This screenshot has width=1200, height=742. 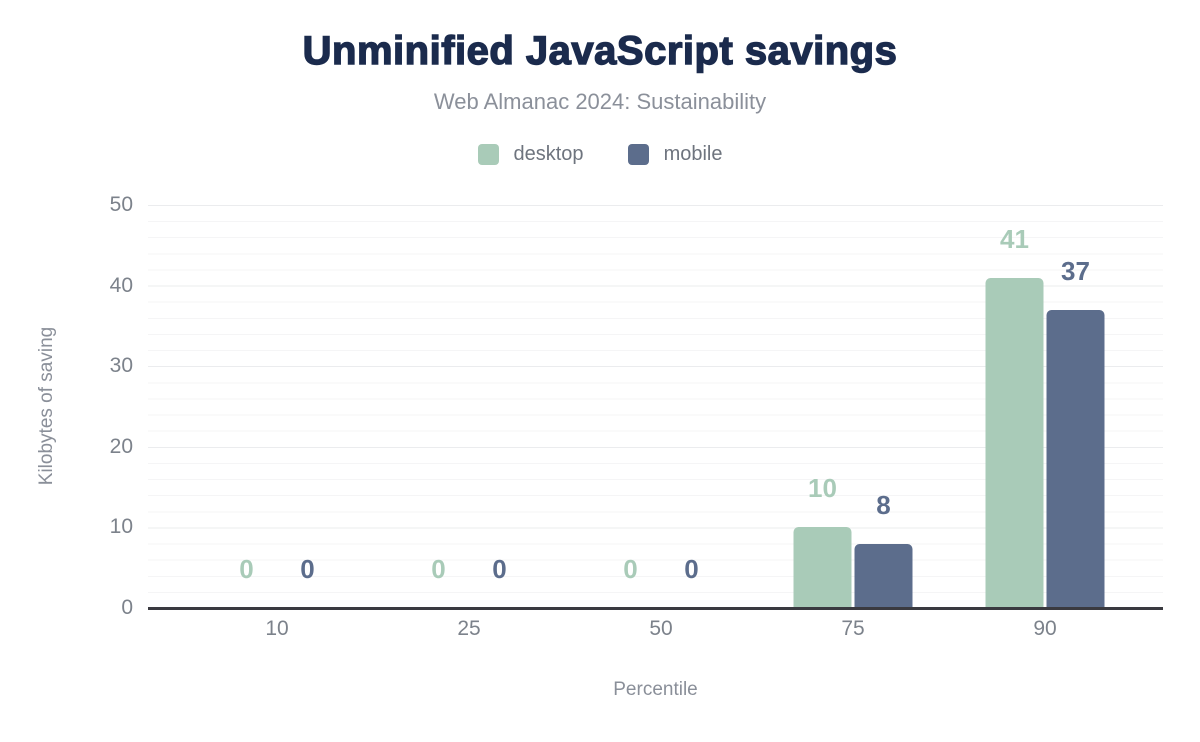 What do you see at coordinates (121, 446) in the screenshot?
I see `y-tick-label: 20` at bounding box center [121, 446].